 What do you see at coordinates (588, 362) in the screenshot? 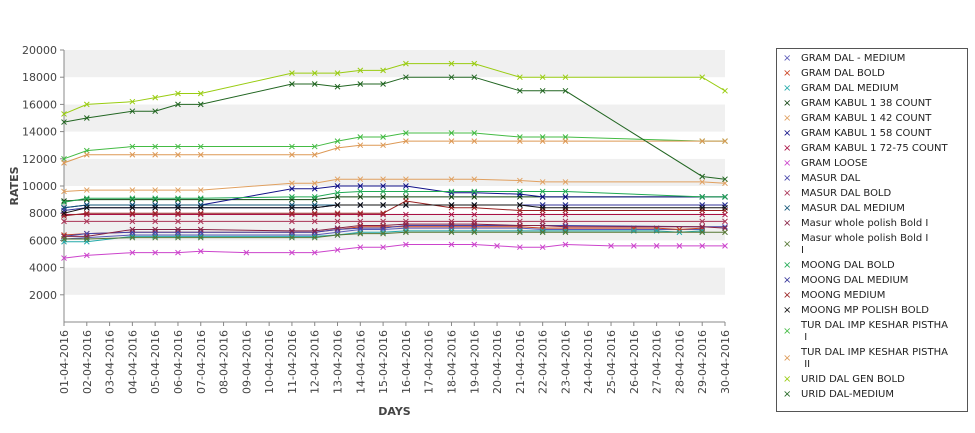
I see `x-tick-label: 24-04-2016` at bounding box center [588, 362].